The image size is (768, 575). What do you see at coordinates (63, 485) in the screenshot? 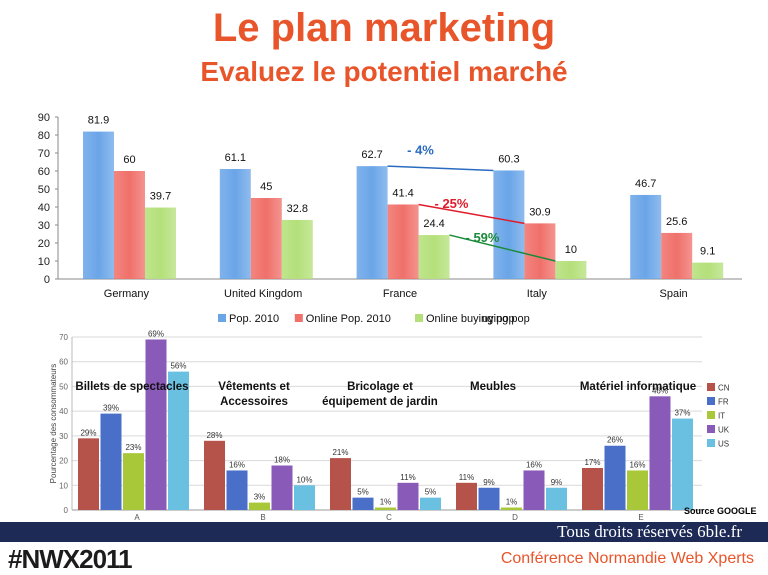
I see `y-tick-label: 10` at bounding box center [63, 485].